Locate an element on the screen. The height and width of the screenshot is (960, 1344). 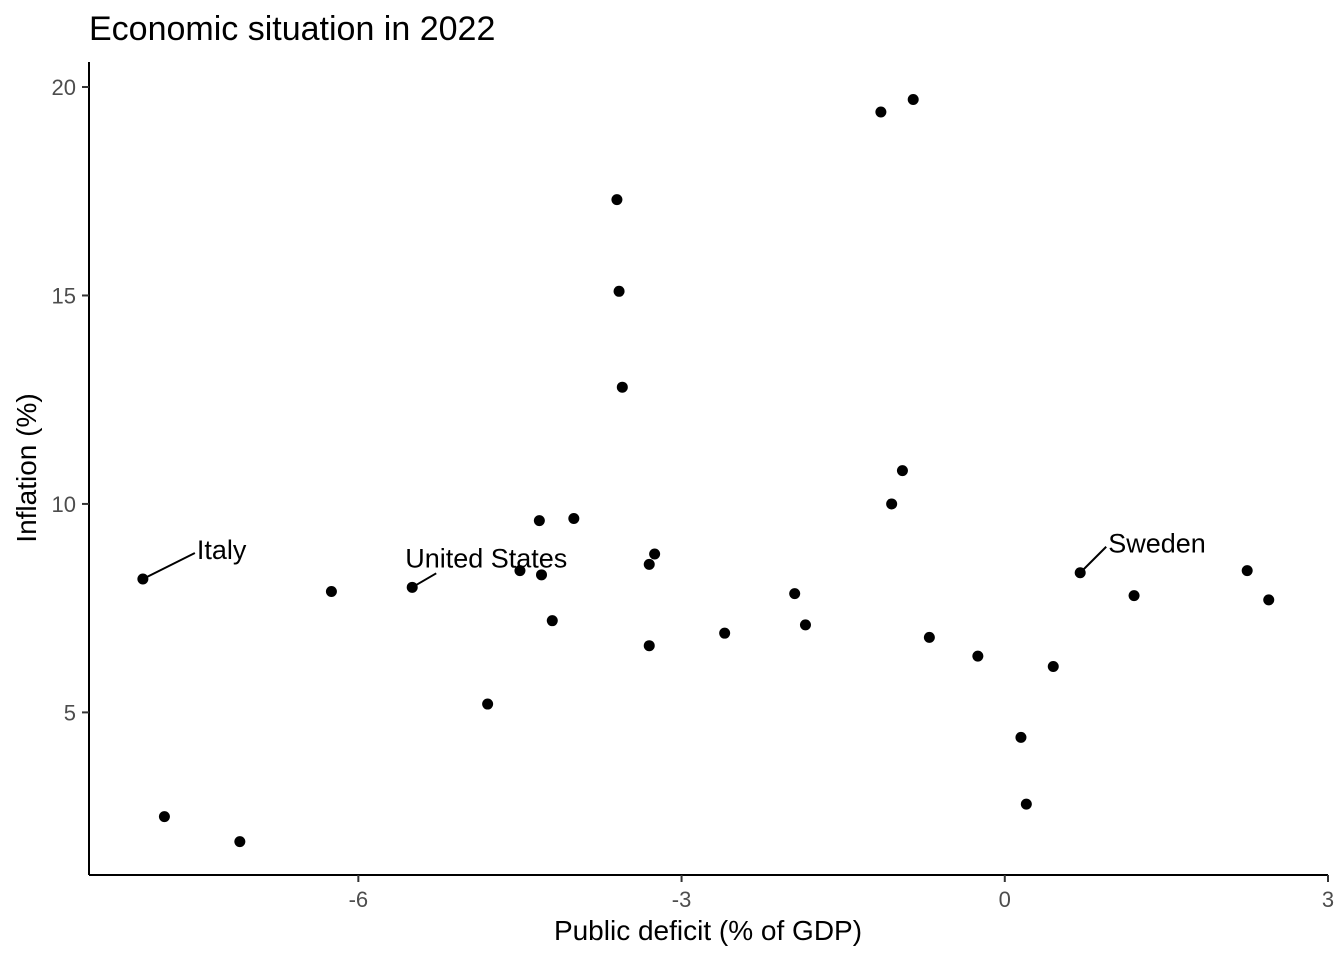
y-axis-title: Inflation (%) is located at coordinates (26, 467).